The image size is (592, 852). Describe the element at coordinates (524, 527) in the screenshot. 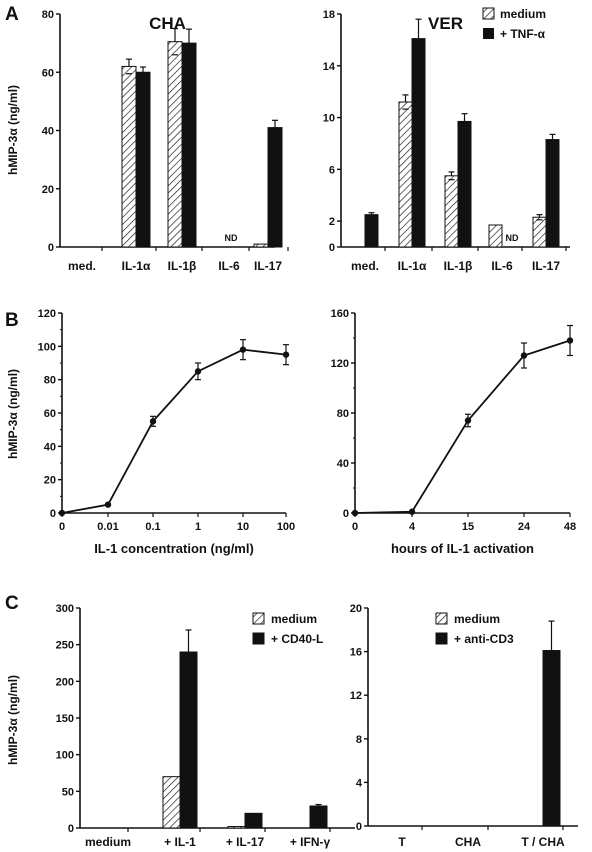

I see `x-tick-label: 24` at that location.